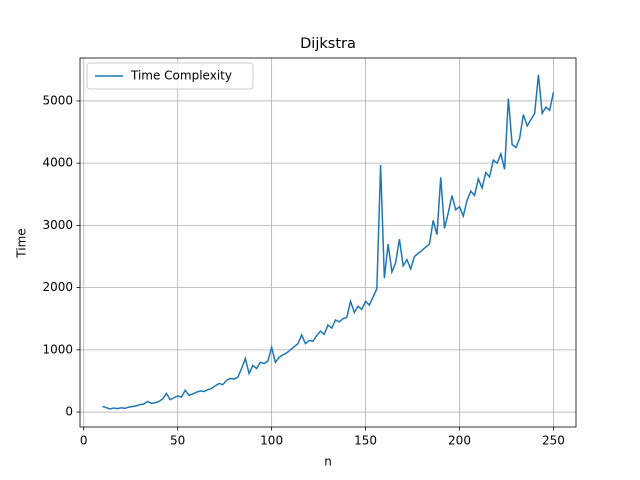 The width and height of the screenshot is (640, 480). What do you see at coordinates (57, 225) in the screenshot?
I see `y-tick-label: 3000` at bounding box center [57, 225].